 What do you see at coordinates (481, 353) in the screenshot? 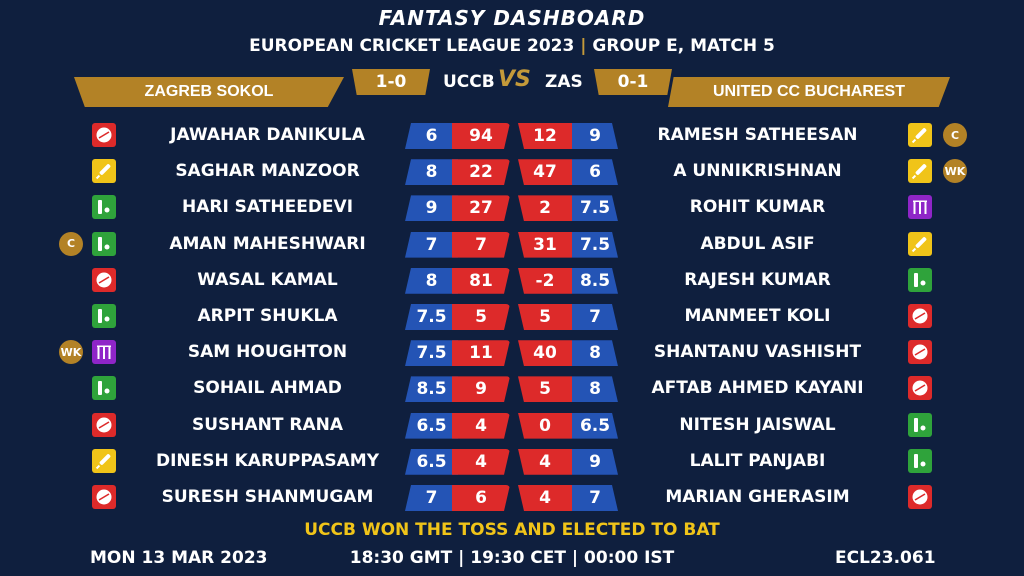
I see `left-points-value: 11` at bounding box center [481, 353].